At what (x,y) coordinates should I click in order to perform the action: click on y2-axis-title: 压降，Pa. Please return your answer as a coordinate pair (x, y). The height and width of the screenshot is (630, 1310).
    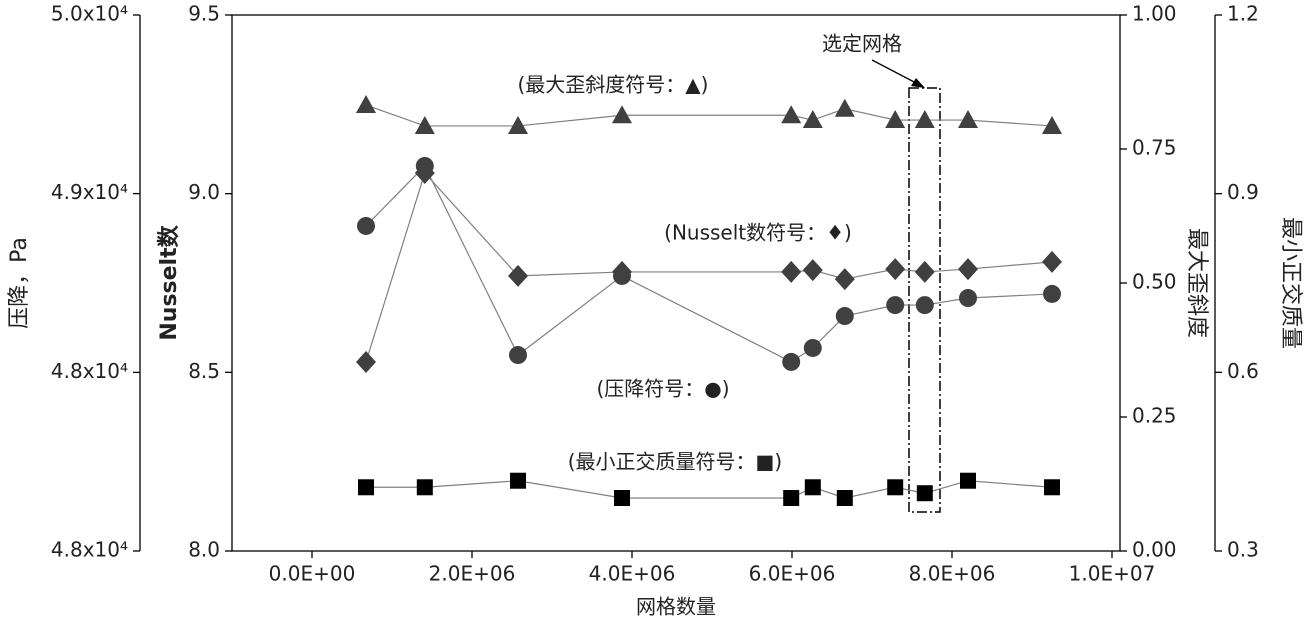
    Looking at the image, I should click on (19, 283).